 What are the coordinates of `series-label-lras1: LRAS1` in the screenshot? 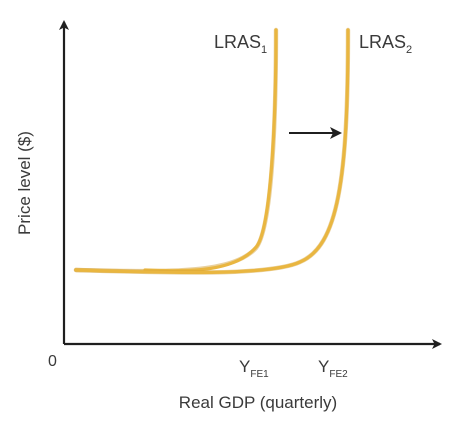 It's located at (240, 44).